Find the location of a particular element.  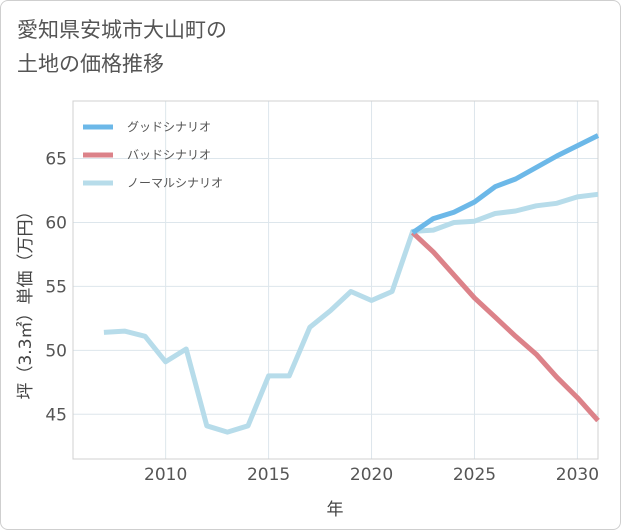

y-tick-labels: 45 50 55 60 65 is located at coordinates (56, 288).